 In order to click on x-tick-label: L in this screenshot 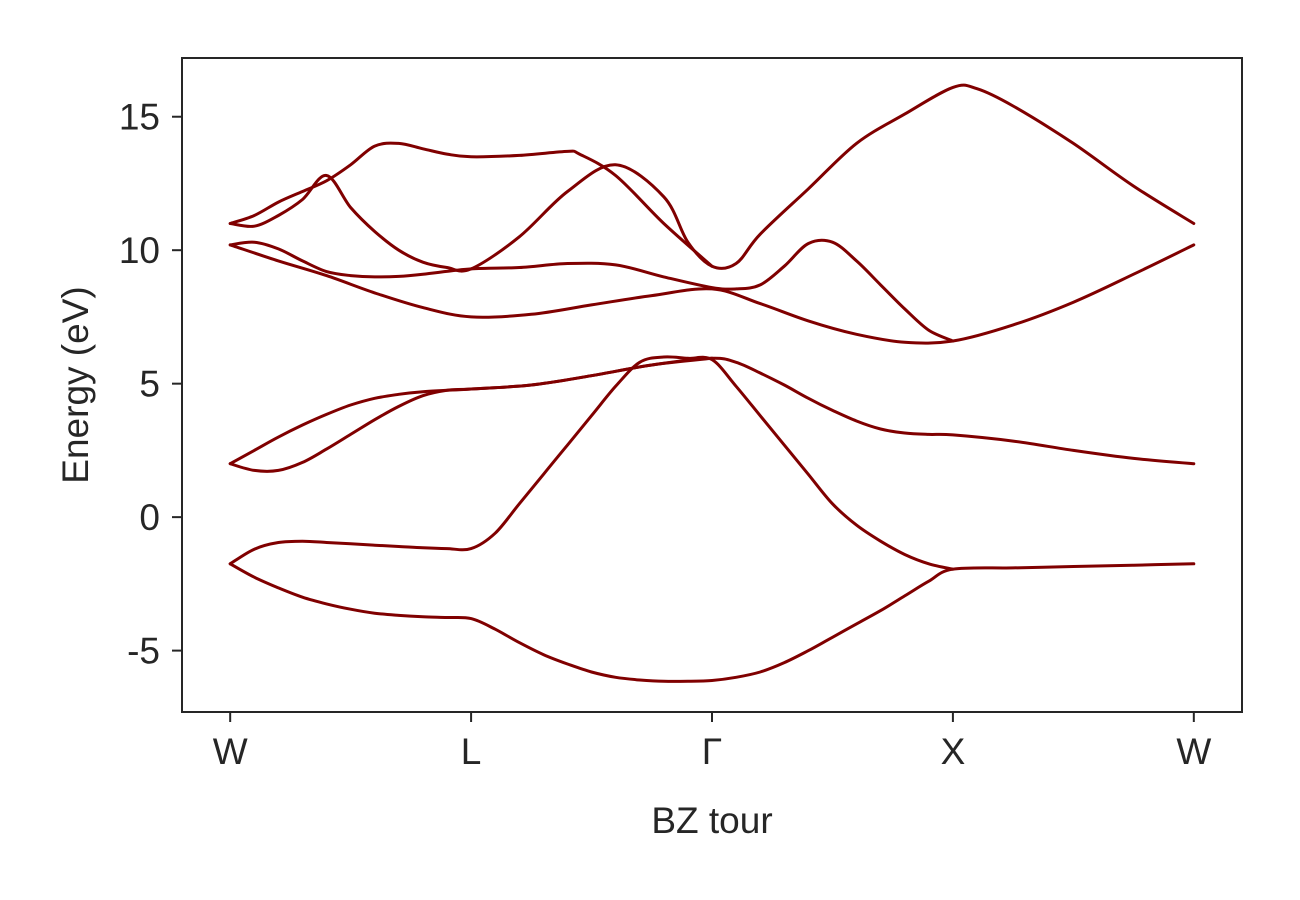, I will do `click(471, 751)`.